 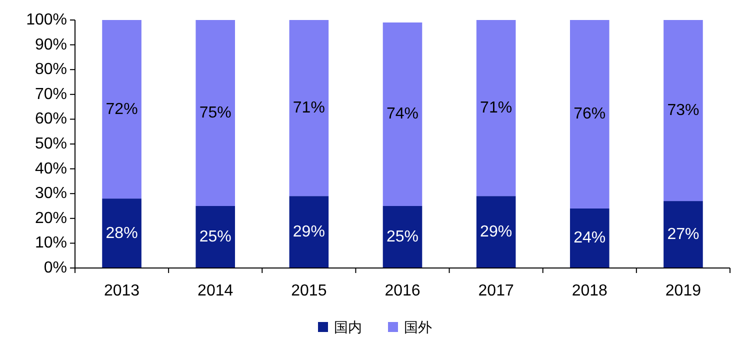 What do you see at coordinates (348, 327) in the screenshot?
I see `legend-label: 国内` at bounding box center [348, 327].